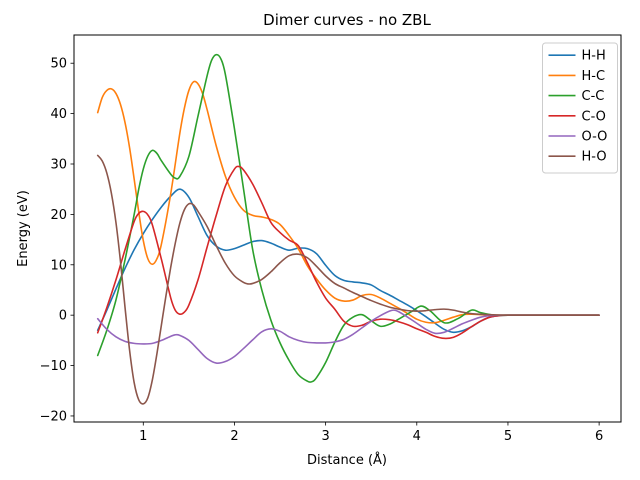 This screenshot has height=480, width=640. What do you see at coordinates (599, 436) in the screenshot?
I see `x-tick-label: 6` at bounding box center [599, 436].